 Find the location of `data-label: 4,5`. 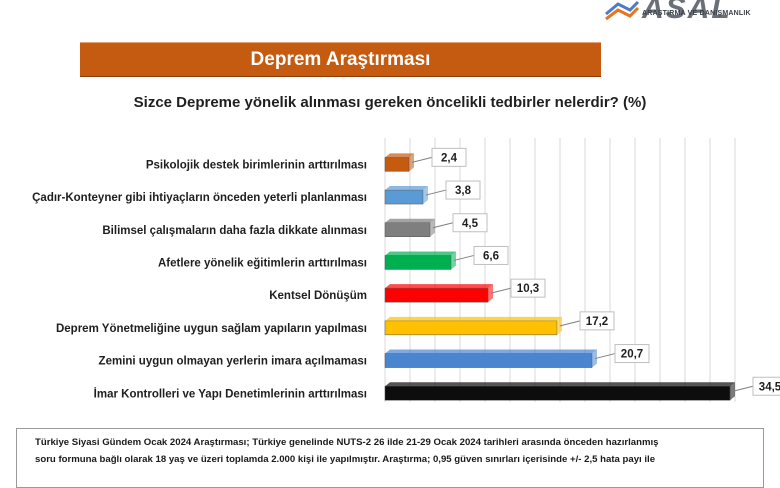

data-label: 4,5 is located at coordinates (470, 224).